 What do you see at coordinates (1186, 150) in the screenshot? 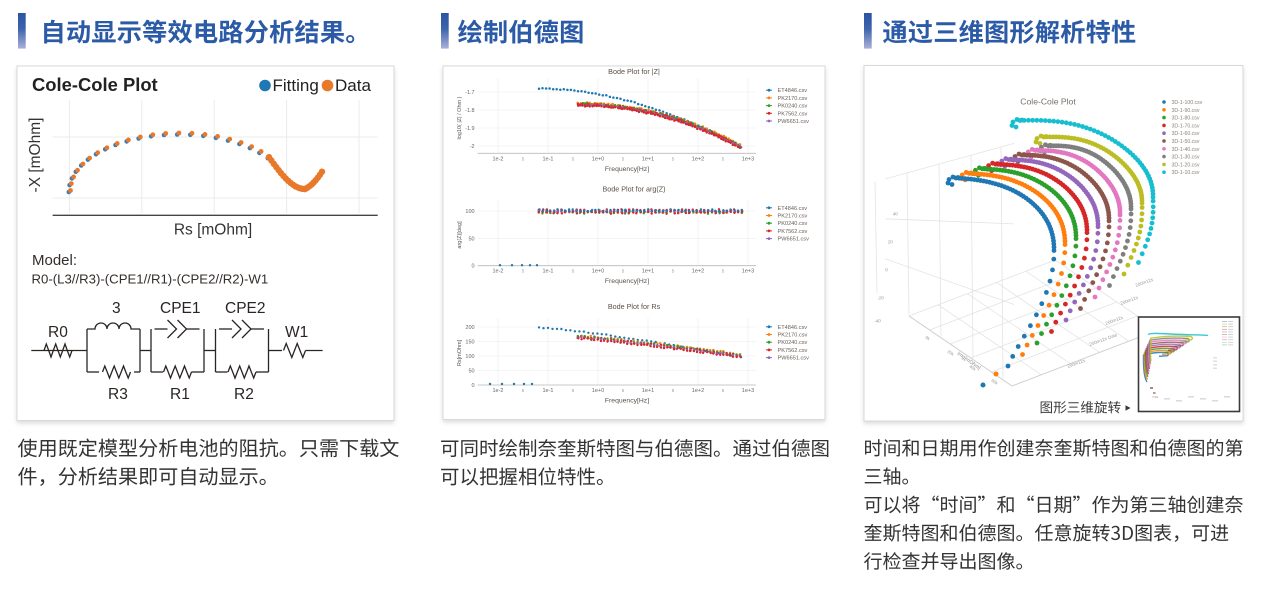
I see `svg-text: 3D-1-40.csv` at bounding box center [1186, 150].